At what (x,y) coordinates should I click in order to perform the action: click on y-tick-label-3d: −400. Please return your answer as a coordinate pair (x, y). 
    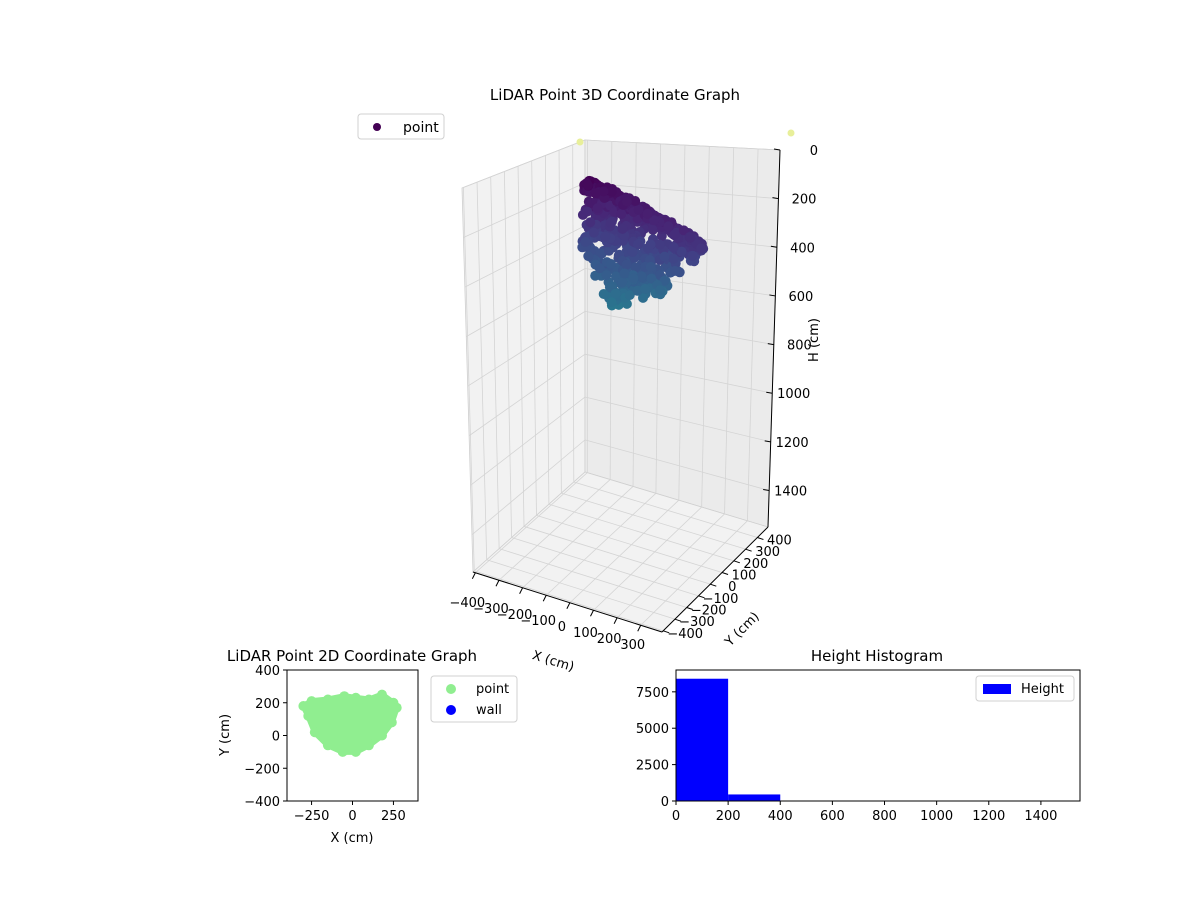
    Looking at the image, I should click on (685, 634).